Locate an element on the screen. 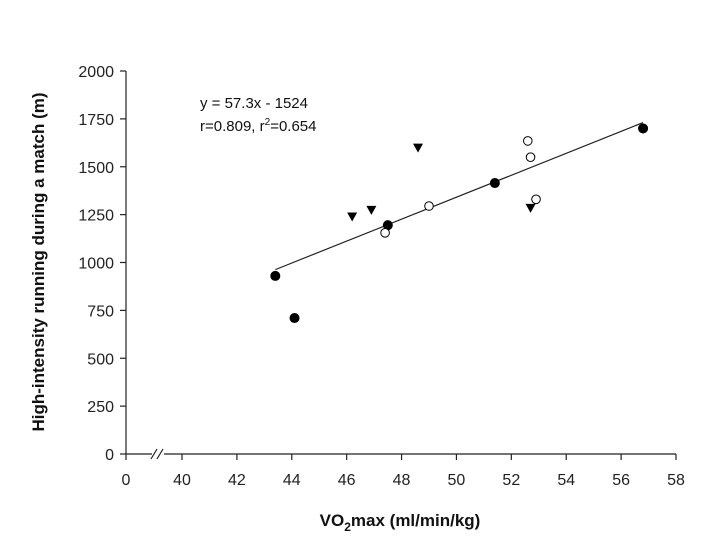  equation-label: y = 57.3x - 1524 is located at coordinates (254, 103).